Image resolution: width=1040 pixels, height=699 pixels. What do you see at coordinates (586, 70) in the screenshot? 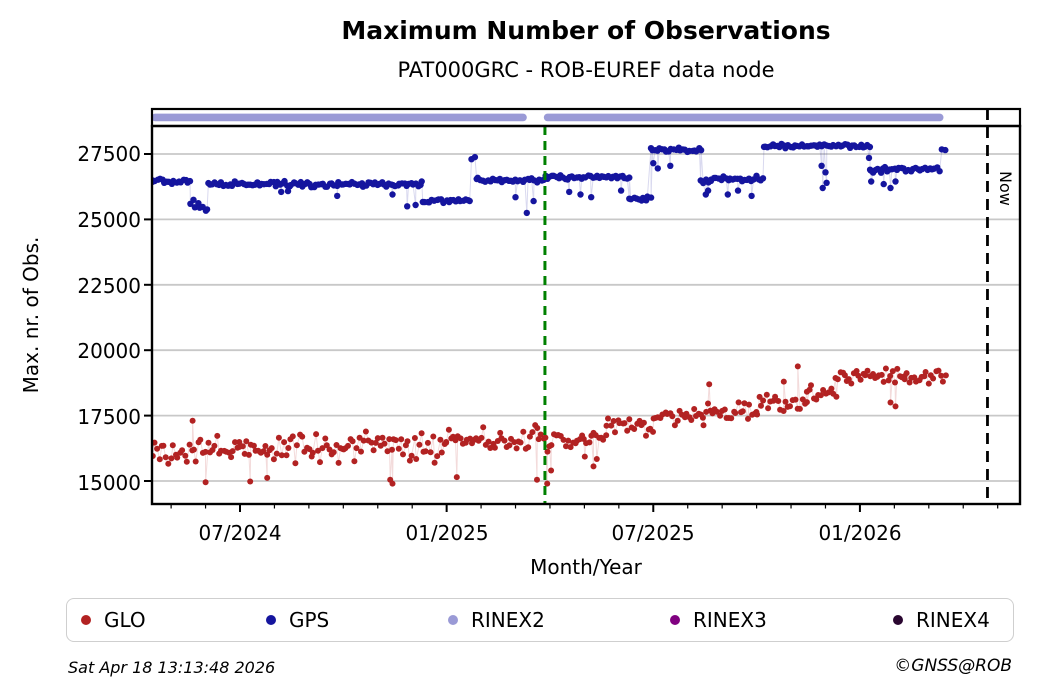
I see `chart-subtitle: PAT000GRC - ROB-EUREF data node` at bounding box center [586, 70].